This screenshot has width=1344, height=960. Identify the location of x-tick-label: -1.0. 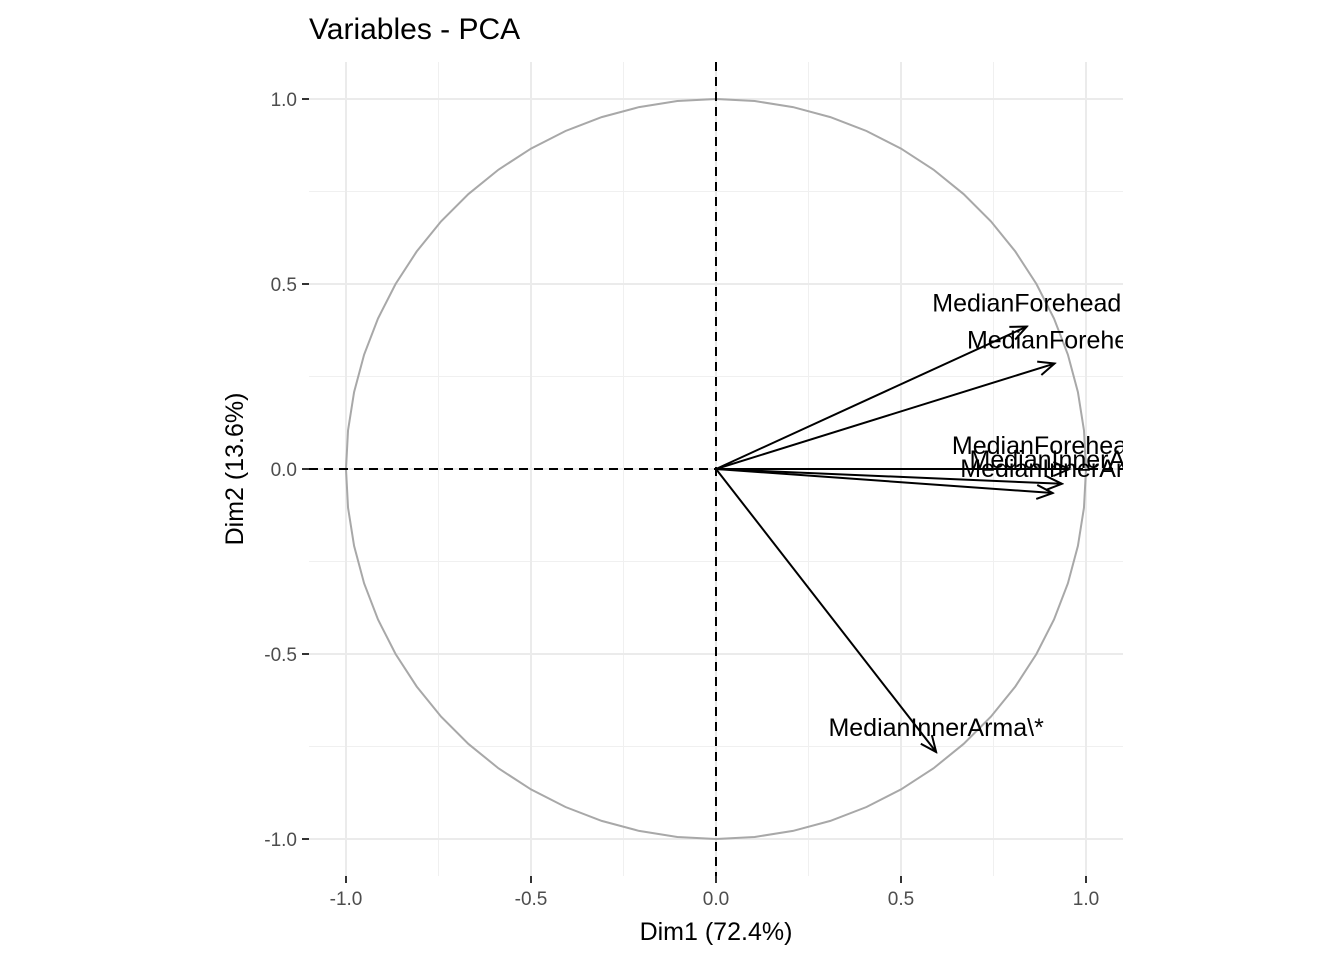
(346, 899).